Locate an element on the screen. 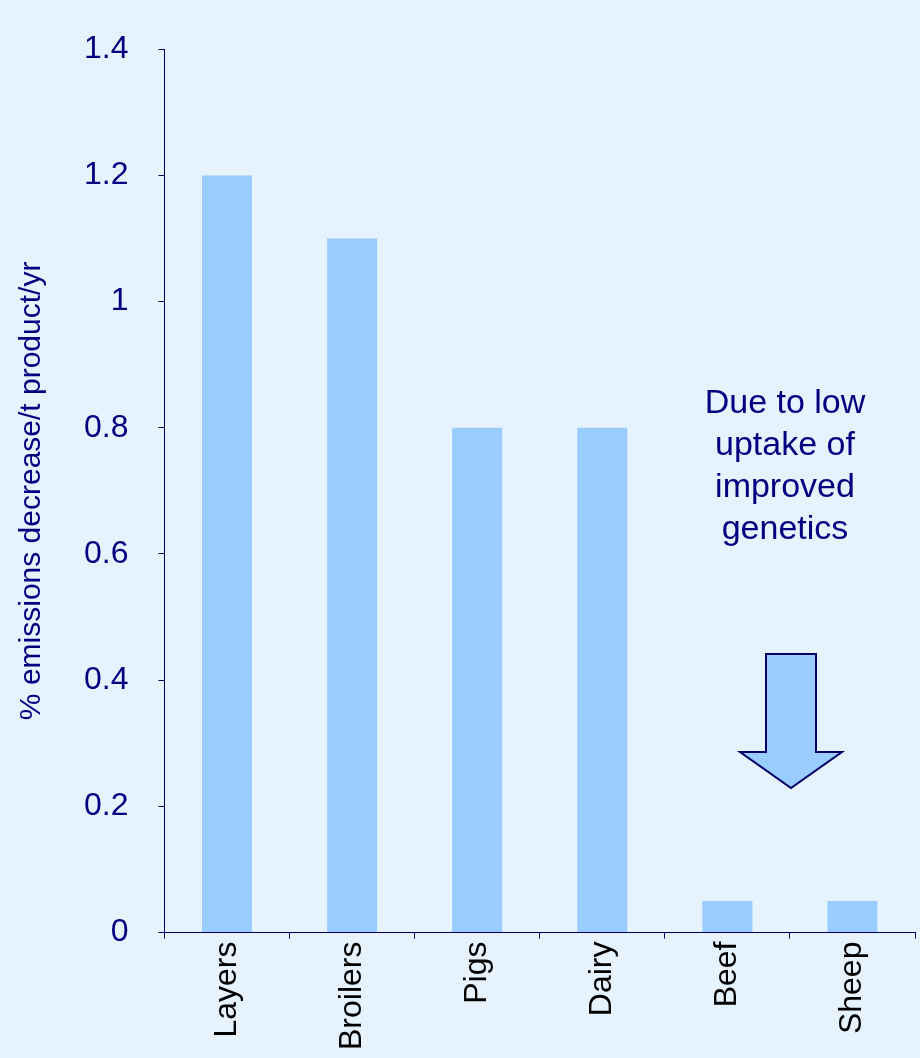  y-tick-label: 0 is located at coordinates (119, 930).